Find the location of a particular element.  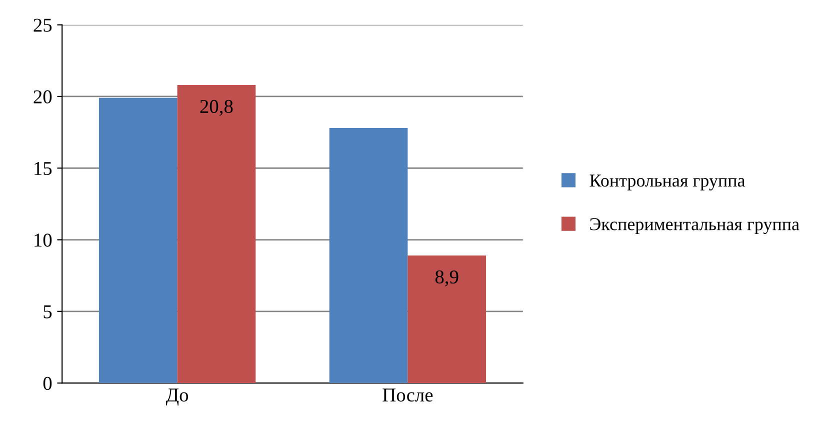

y-tick-label: 20 is located at coordinates (43, 97).